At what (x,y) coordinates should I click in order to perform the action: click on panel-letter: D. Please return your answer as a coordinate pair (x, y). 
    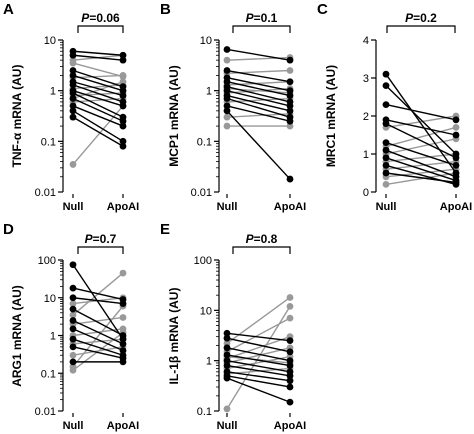
    Looking at the image, I should click on (8, 229).